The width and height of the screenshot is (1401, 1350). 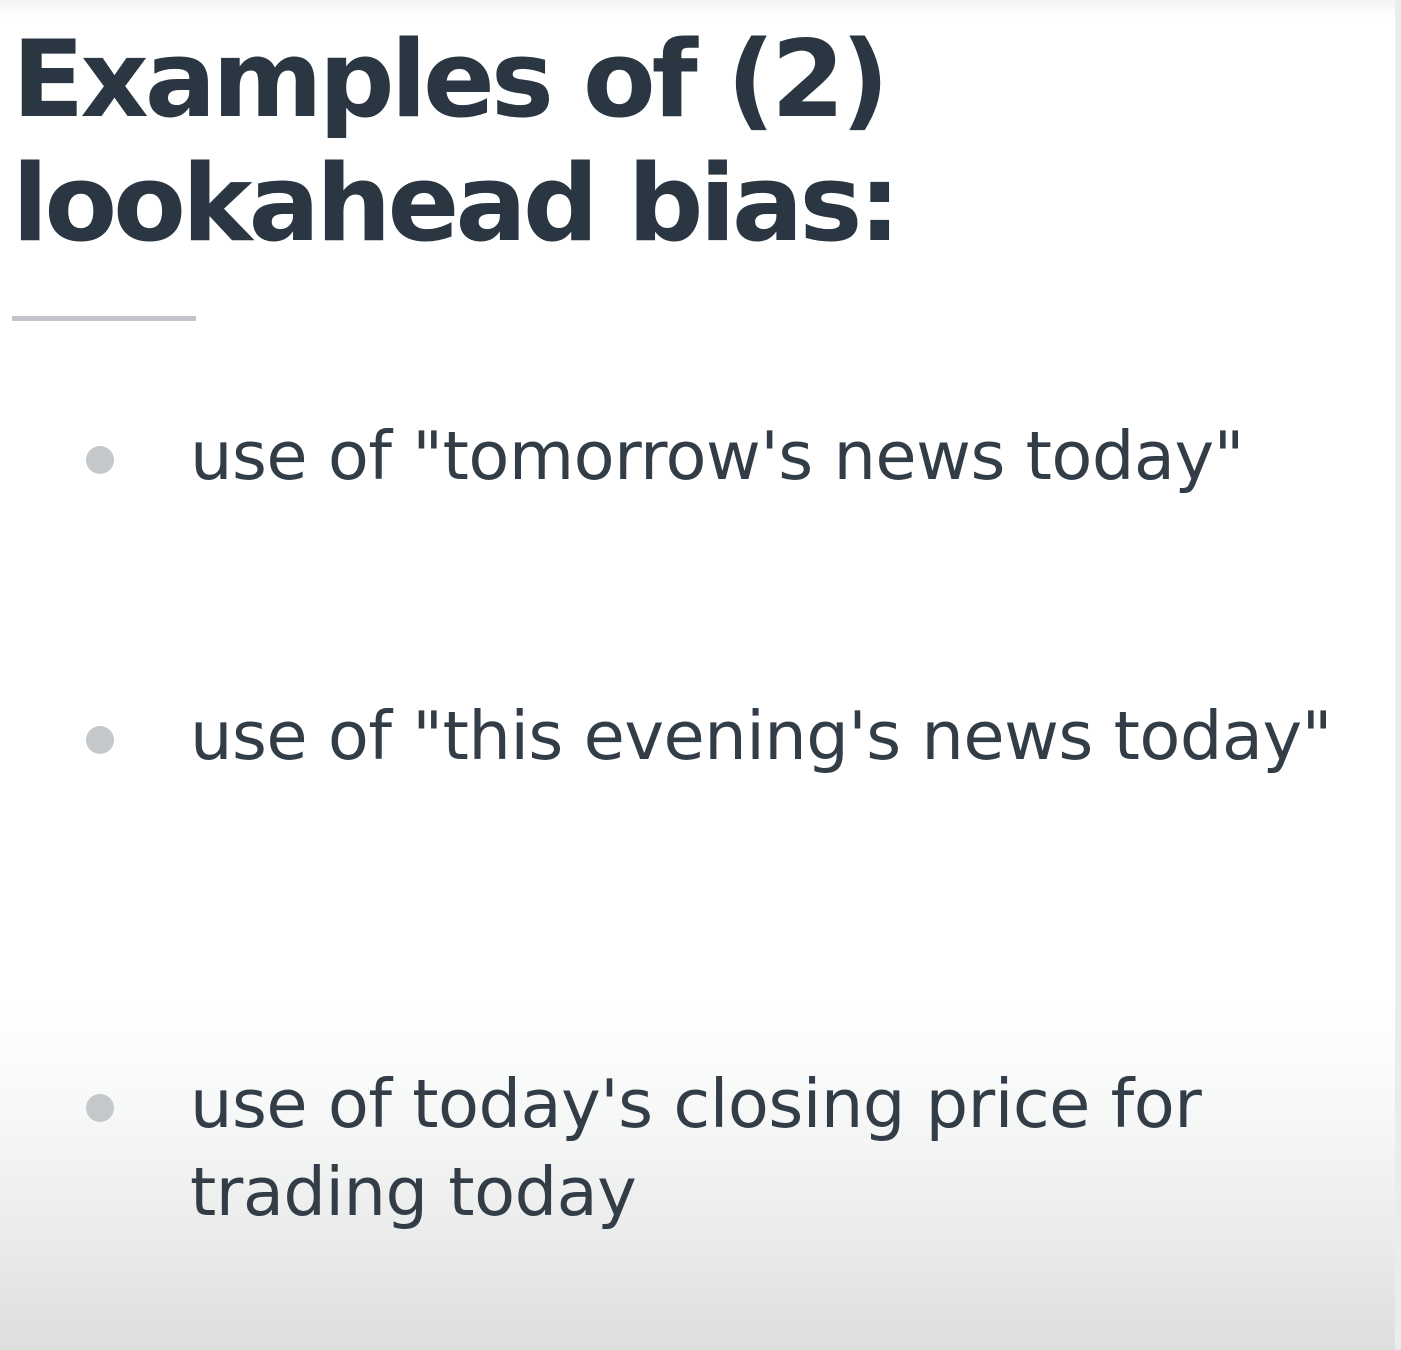 I want to click on slide-edge, so click(x=1398, y=675).